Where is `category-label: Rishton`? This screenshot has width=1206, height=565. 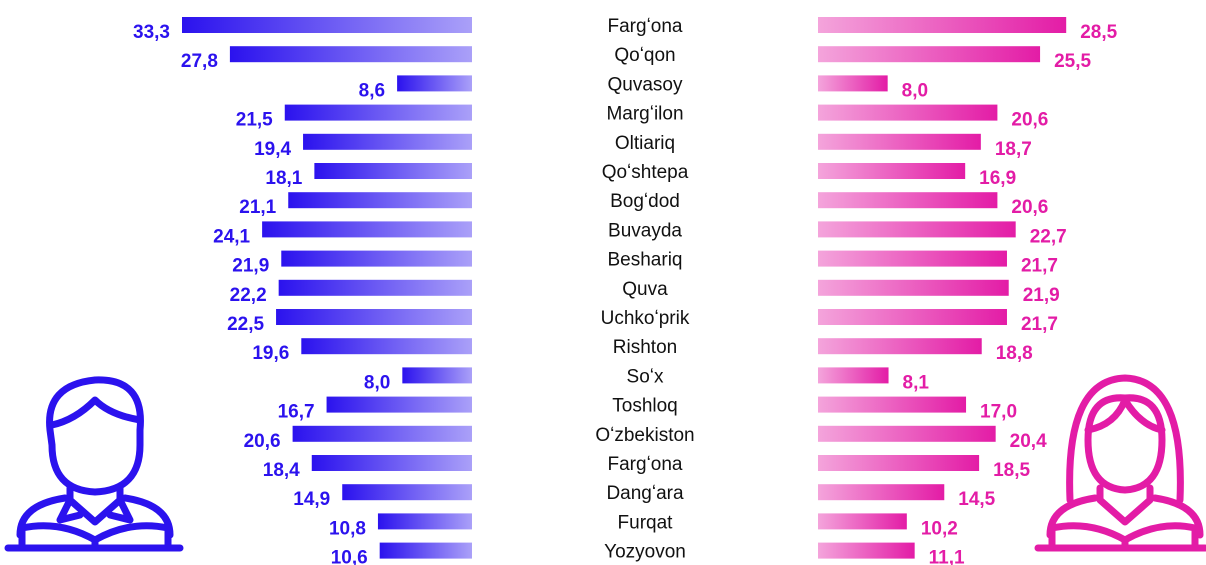 category-label: Rishton is located at coordinates (645, 347).